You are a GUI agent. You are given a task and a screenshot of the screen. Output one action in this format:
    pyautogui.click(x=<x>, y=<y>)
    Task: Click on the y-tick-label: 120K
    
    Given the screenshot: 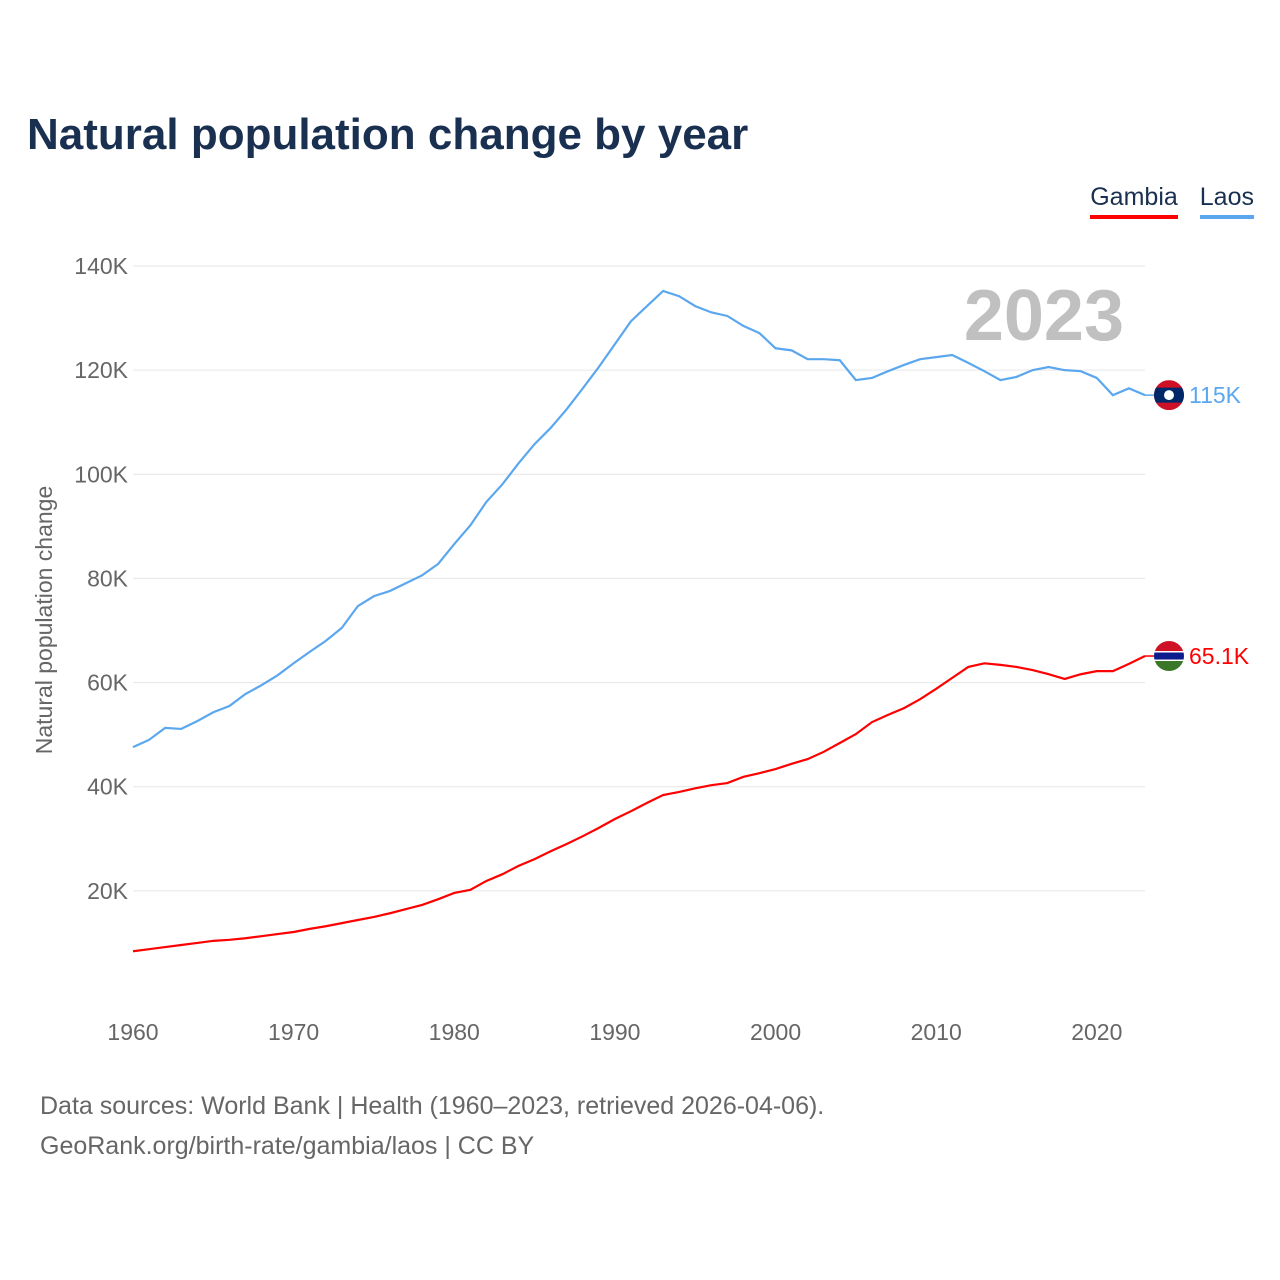 What is the action you would take?
    pyautogui.click(x=101, y=370)
    